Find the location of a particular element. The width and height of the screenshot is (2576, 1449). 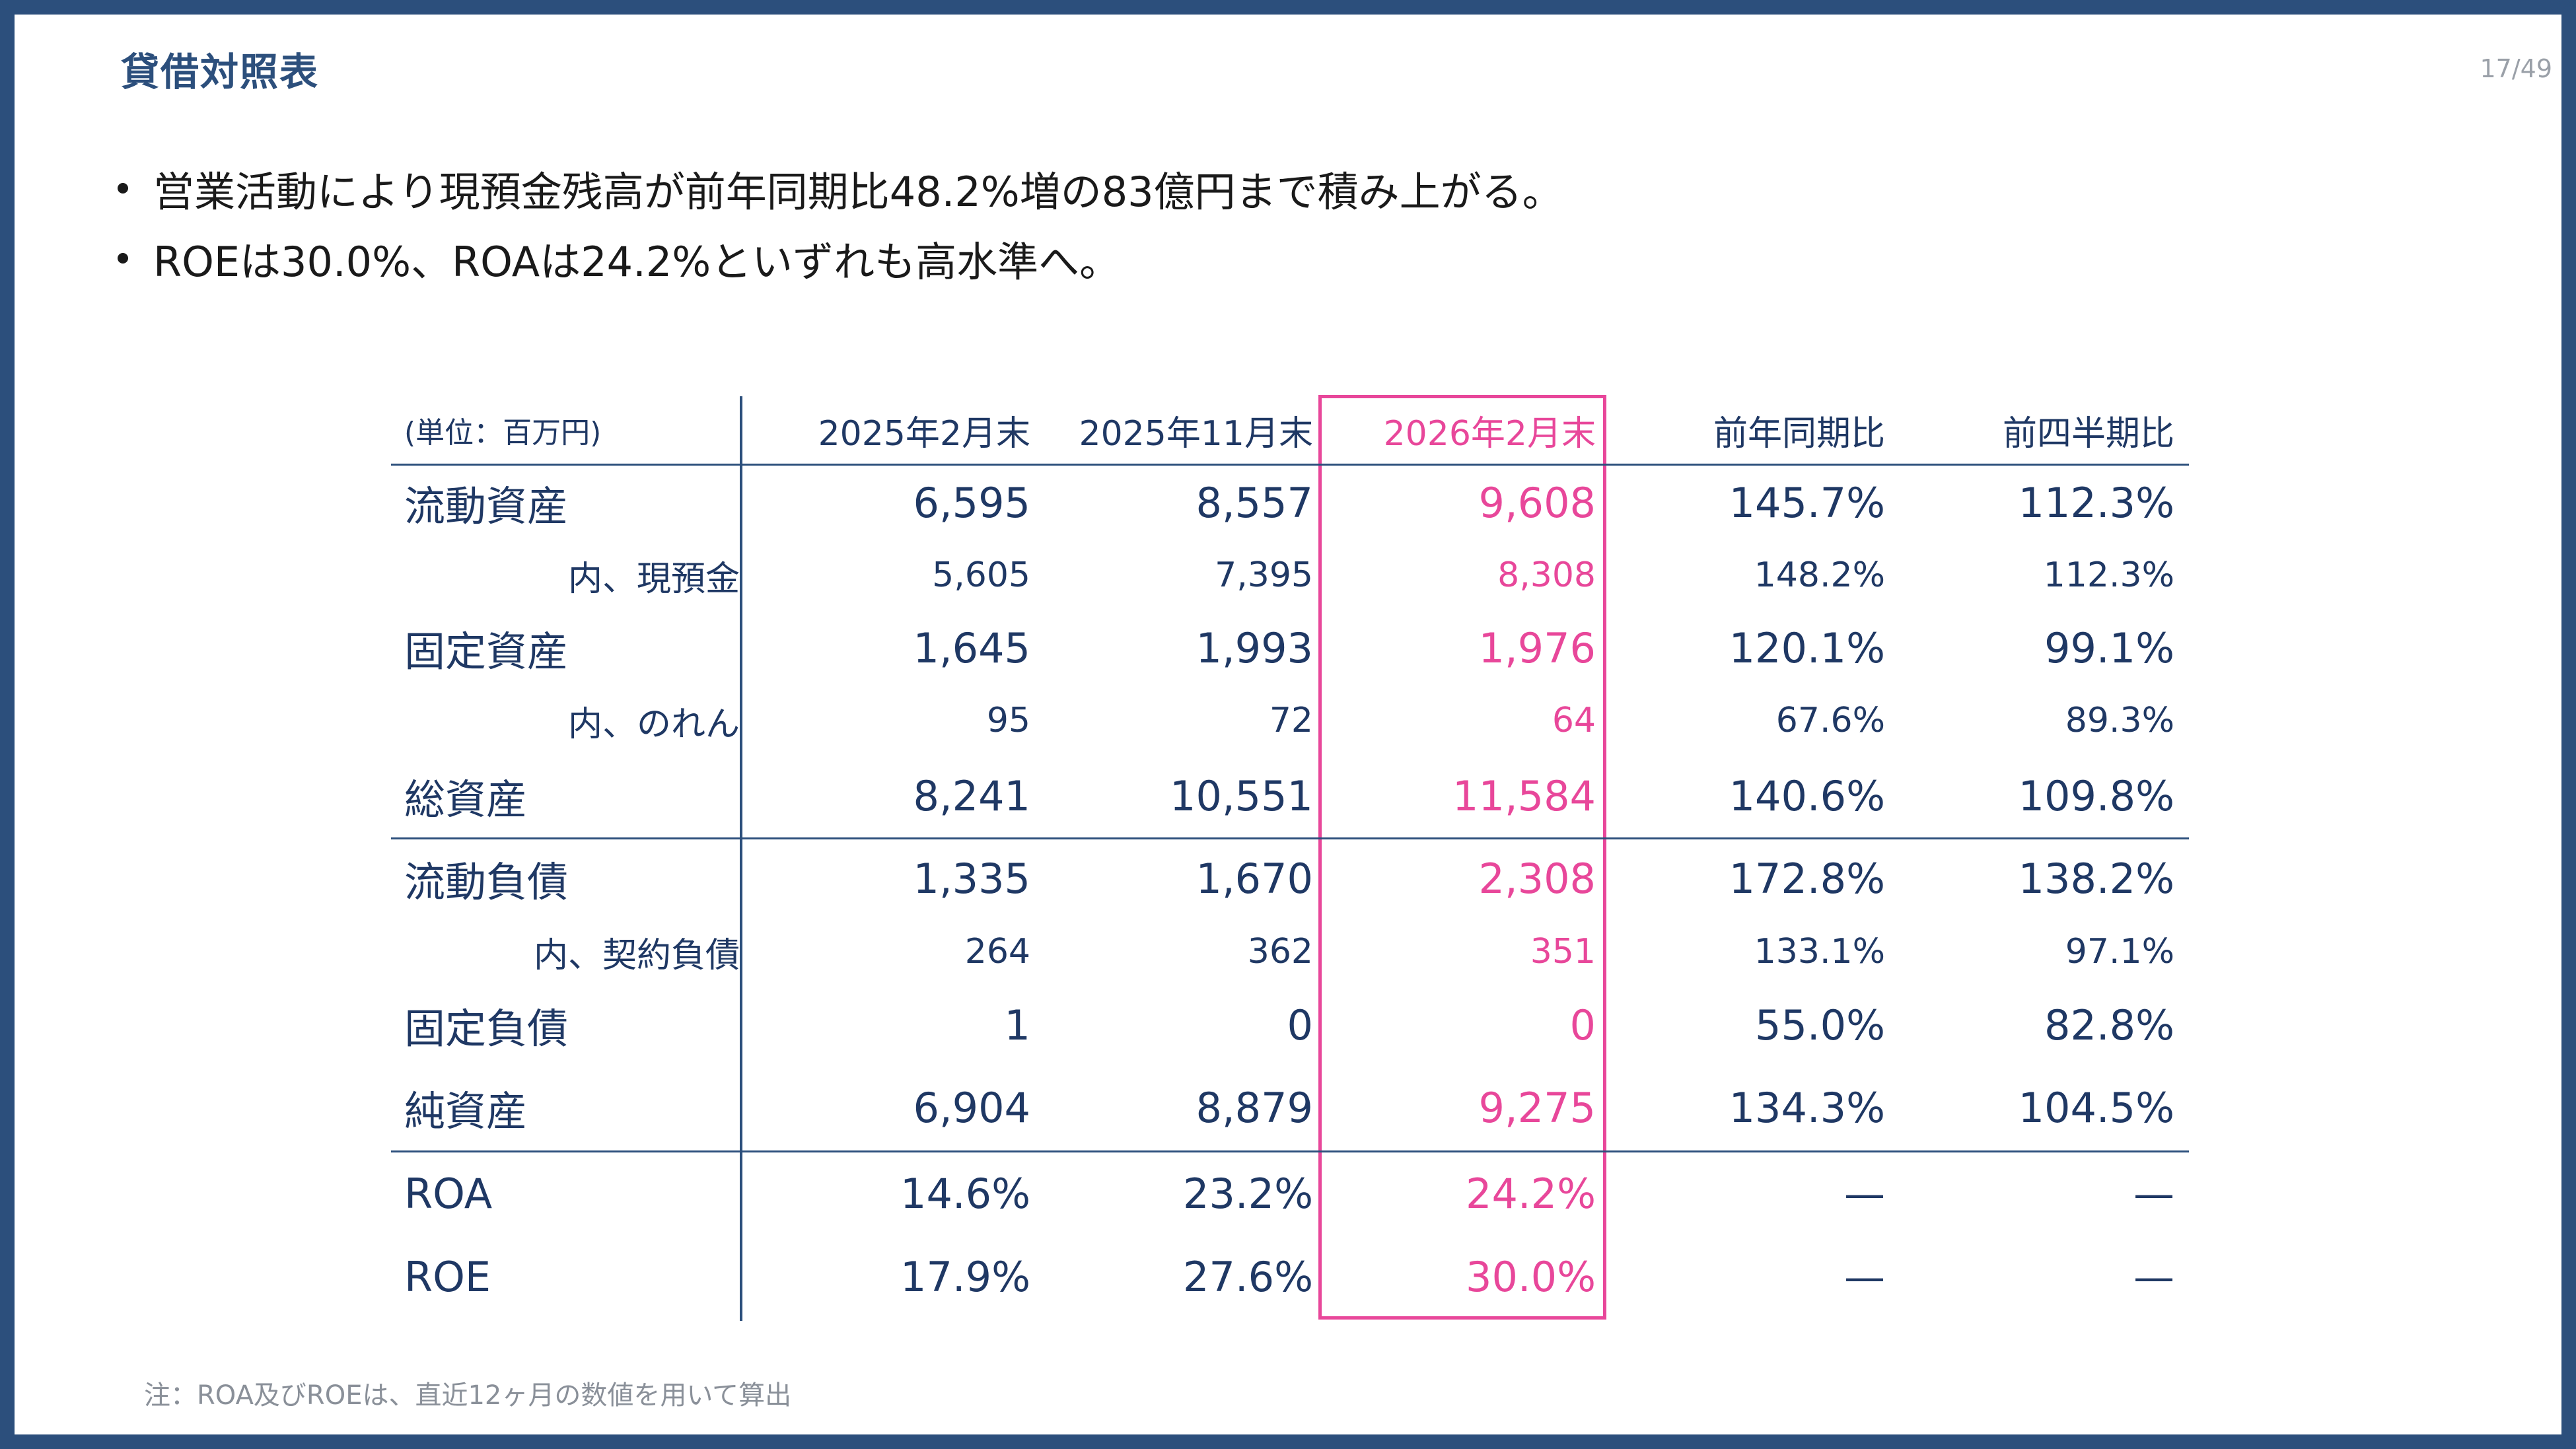

table-cell: 8,879 is located at coordinates (1255, 1108).